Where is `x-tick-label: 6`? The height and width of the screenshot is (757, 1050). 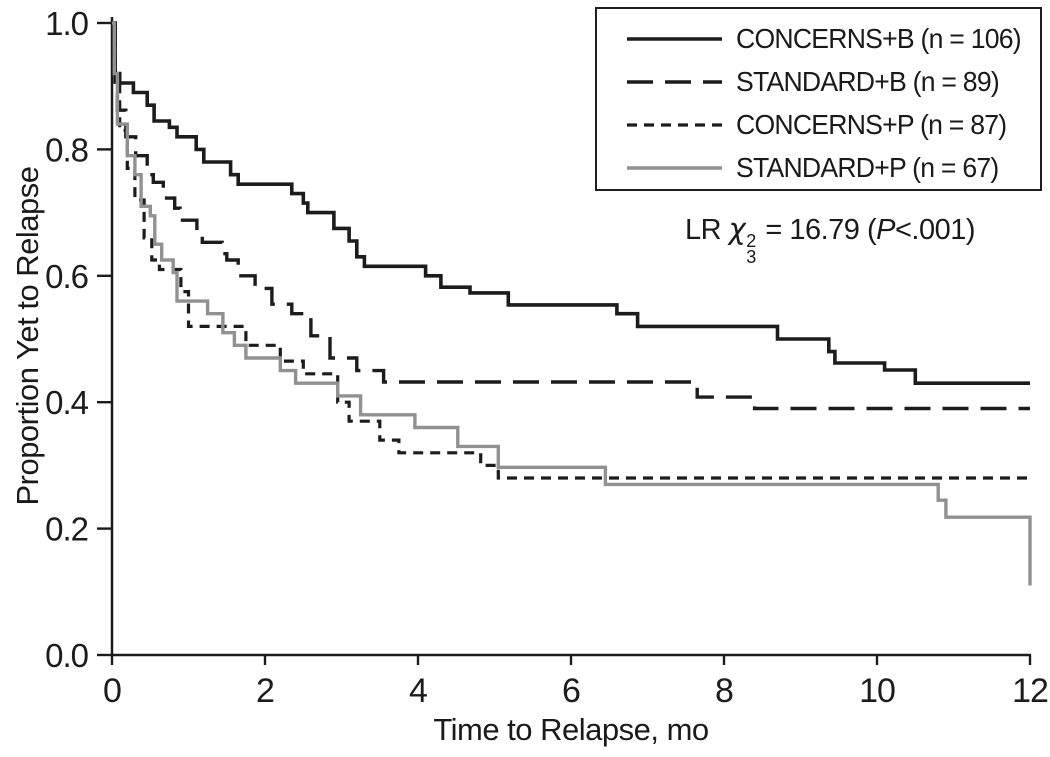 x-tick-label: 6 is located at coordinates (571, 691).